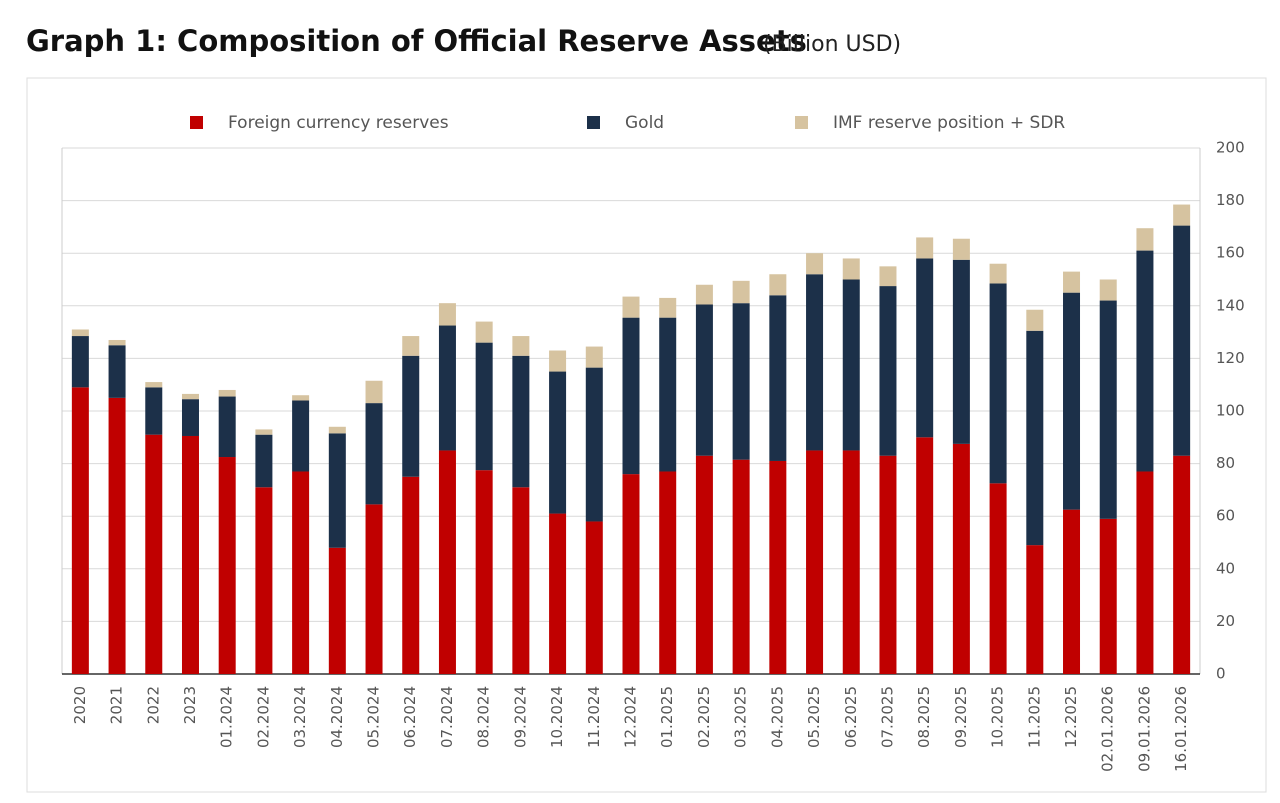 Image resolution: width=1280 pixels, height=803 pixels. What do you see at coordinates (520, 717) in the screenshot?
I see `x-tick-label: 09.2024` at bounding box center [520, 717].